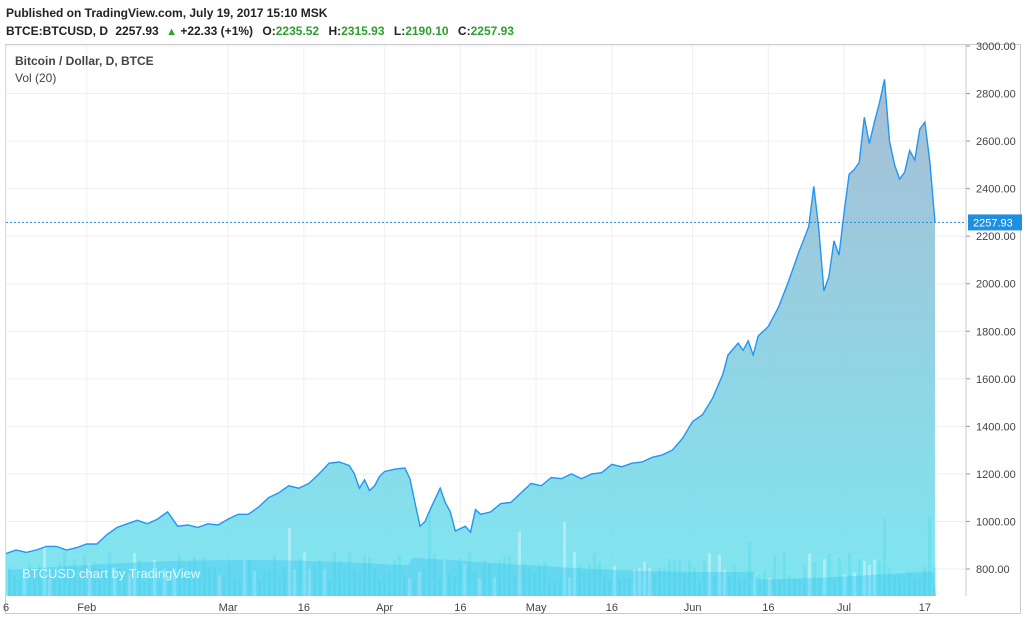  Describe the element at coordinates (84, 70) in the screenshot. I see `chart-legend: Bitcoin / Dollar, D, BTCE Vol (20)` at that location.